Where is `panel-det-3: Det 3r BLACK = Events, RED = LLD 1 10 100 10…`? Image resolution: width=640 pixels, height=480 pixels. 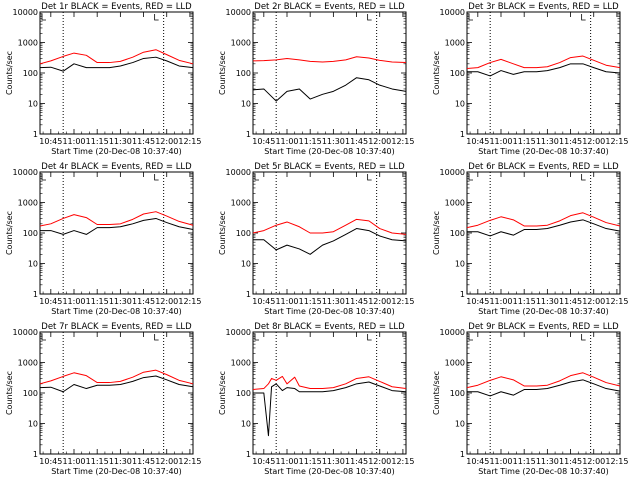 panel-det-3: Det 3r BLACK = Events, RED = LLD 1 10 100 10… is located at coordinates (530, 79).